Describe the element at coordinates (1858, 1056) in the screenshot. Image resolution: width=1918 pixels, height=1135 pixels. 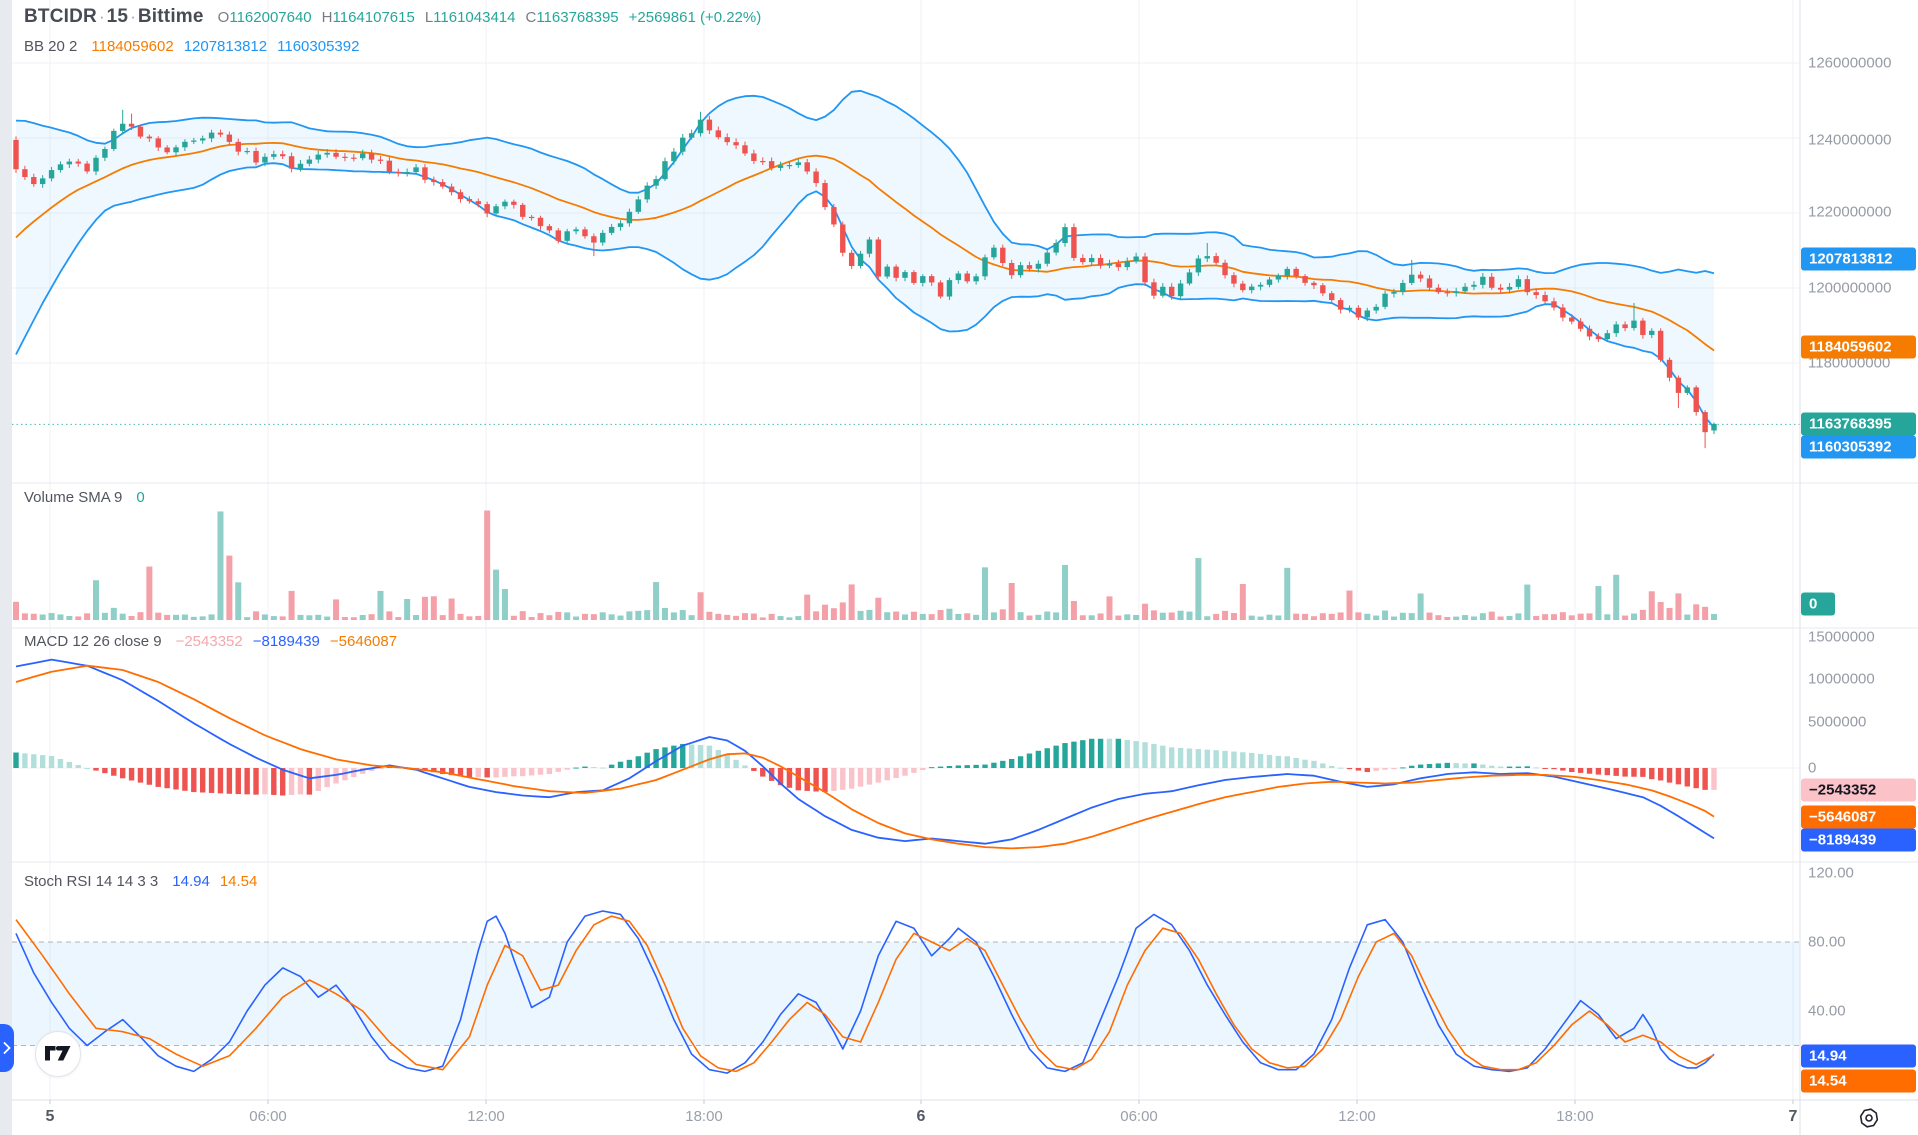
I see `stoch-badge: 14.94` at that location.